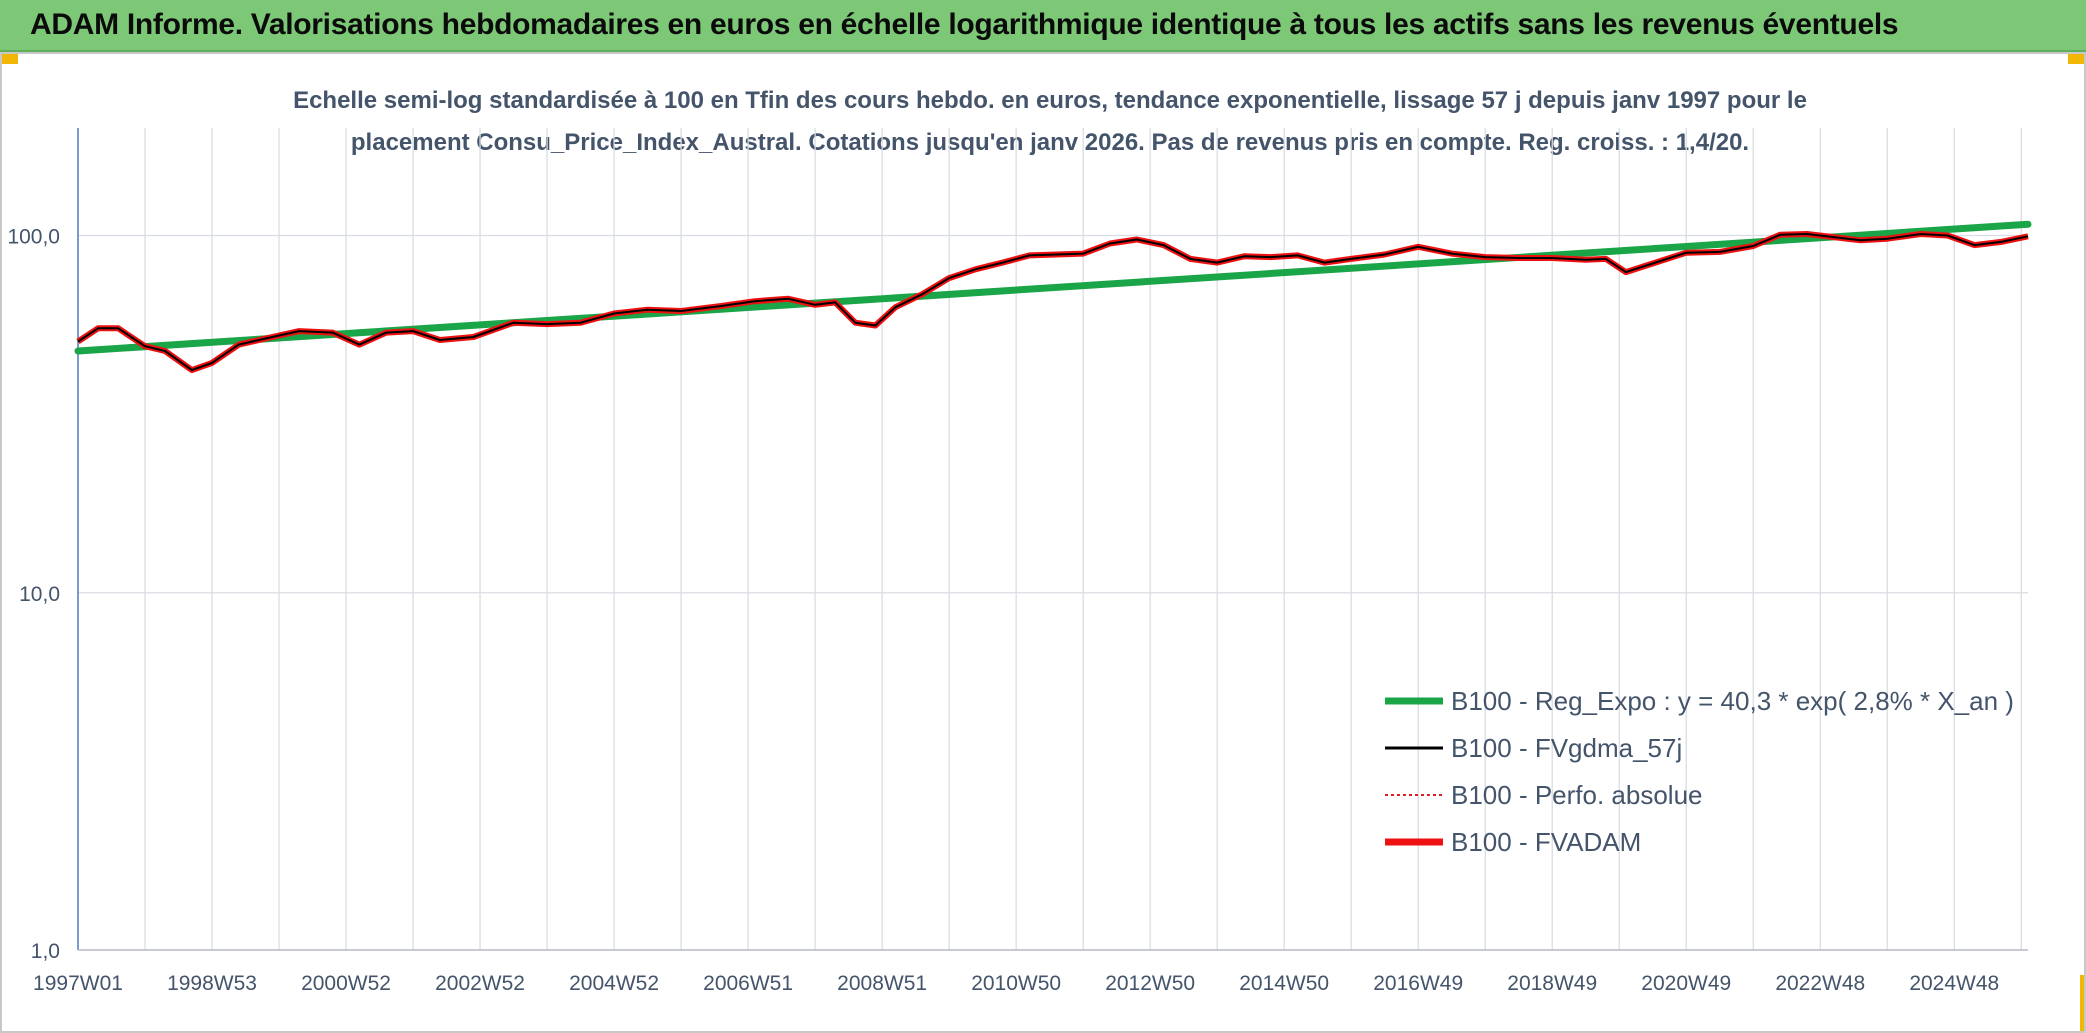  I want to click on corner-marker-left, so click(9, 58).